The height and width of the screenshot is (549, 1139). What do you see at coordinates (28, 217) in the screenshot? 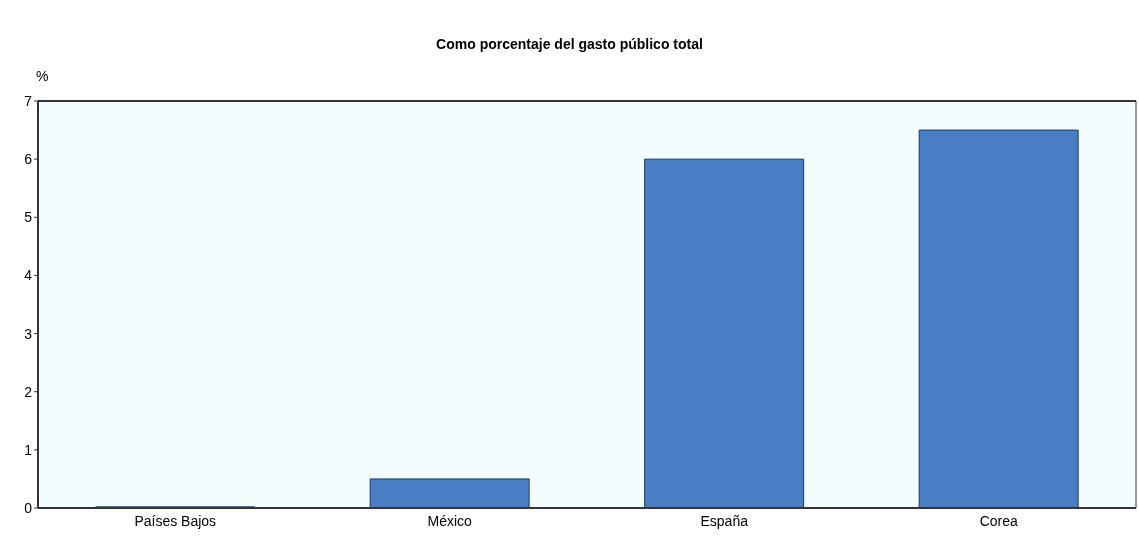
I see `y-tick-label: 5` at bounding box center [28, 217].